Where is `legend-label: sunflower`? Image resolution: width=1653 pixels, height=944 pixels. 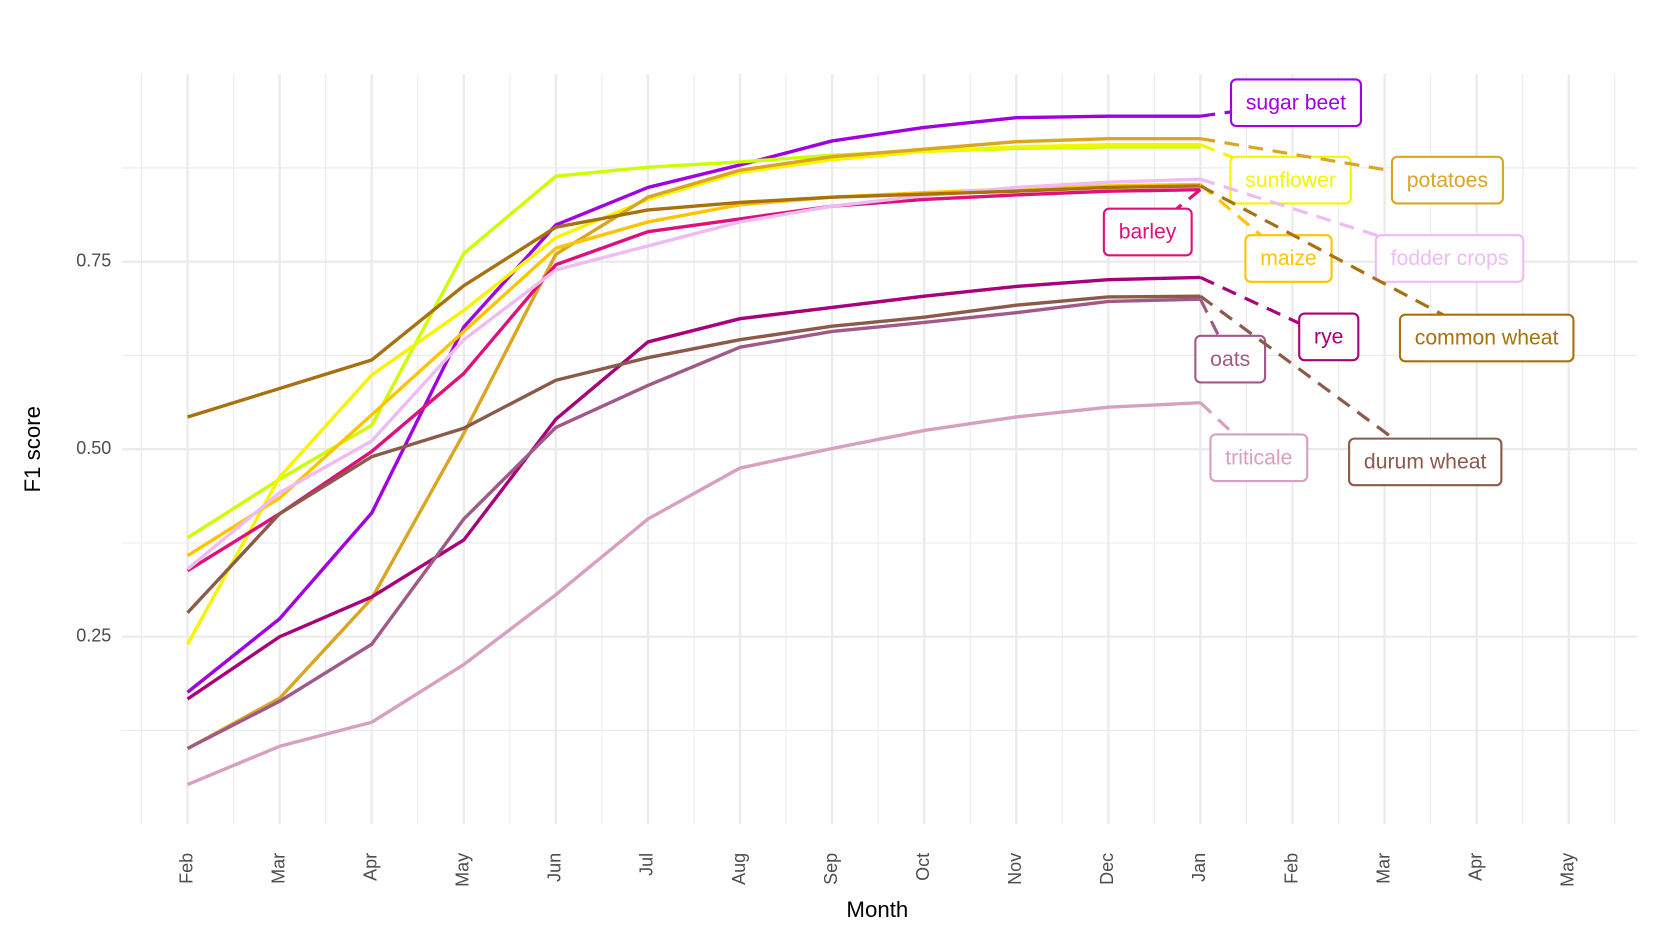
legend-label: sunflower is located at coordinates (1290, 180).